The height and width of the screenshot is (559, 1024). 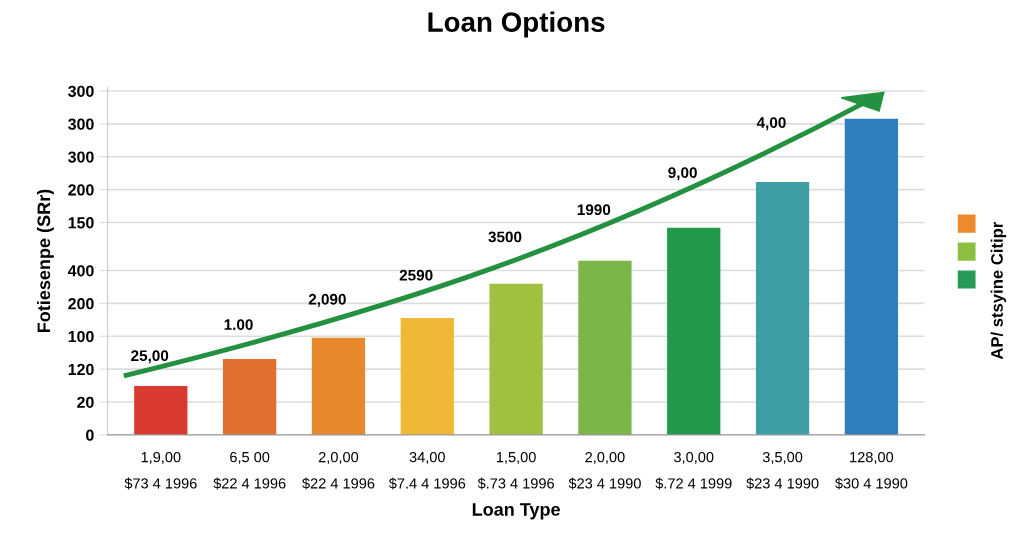 I want to click on x-axis-title: Loan Type, so click(x=516, y=511).